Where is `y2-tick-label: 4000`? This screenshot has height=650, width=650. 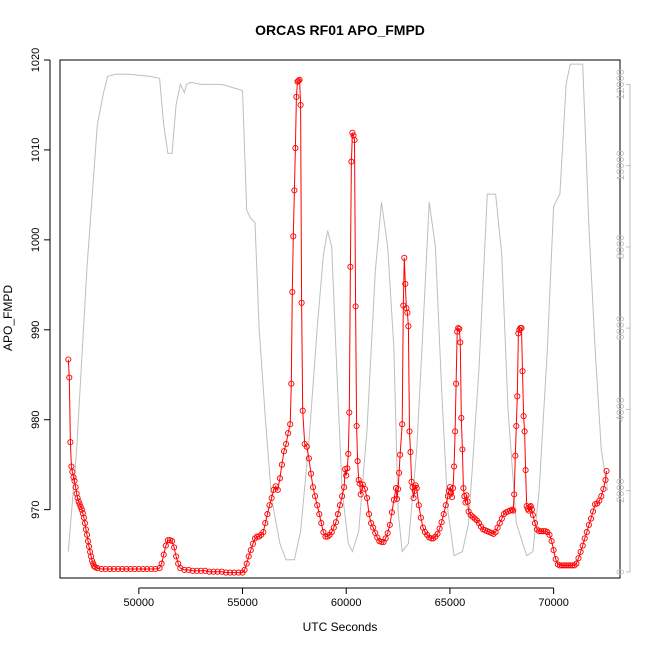
y2-tick-label: 4000 is located at coordinates (621, 409).